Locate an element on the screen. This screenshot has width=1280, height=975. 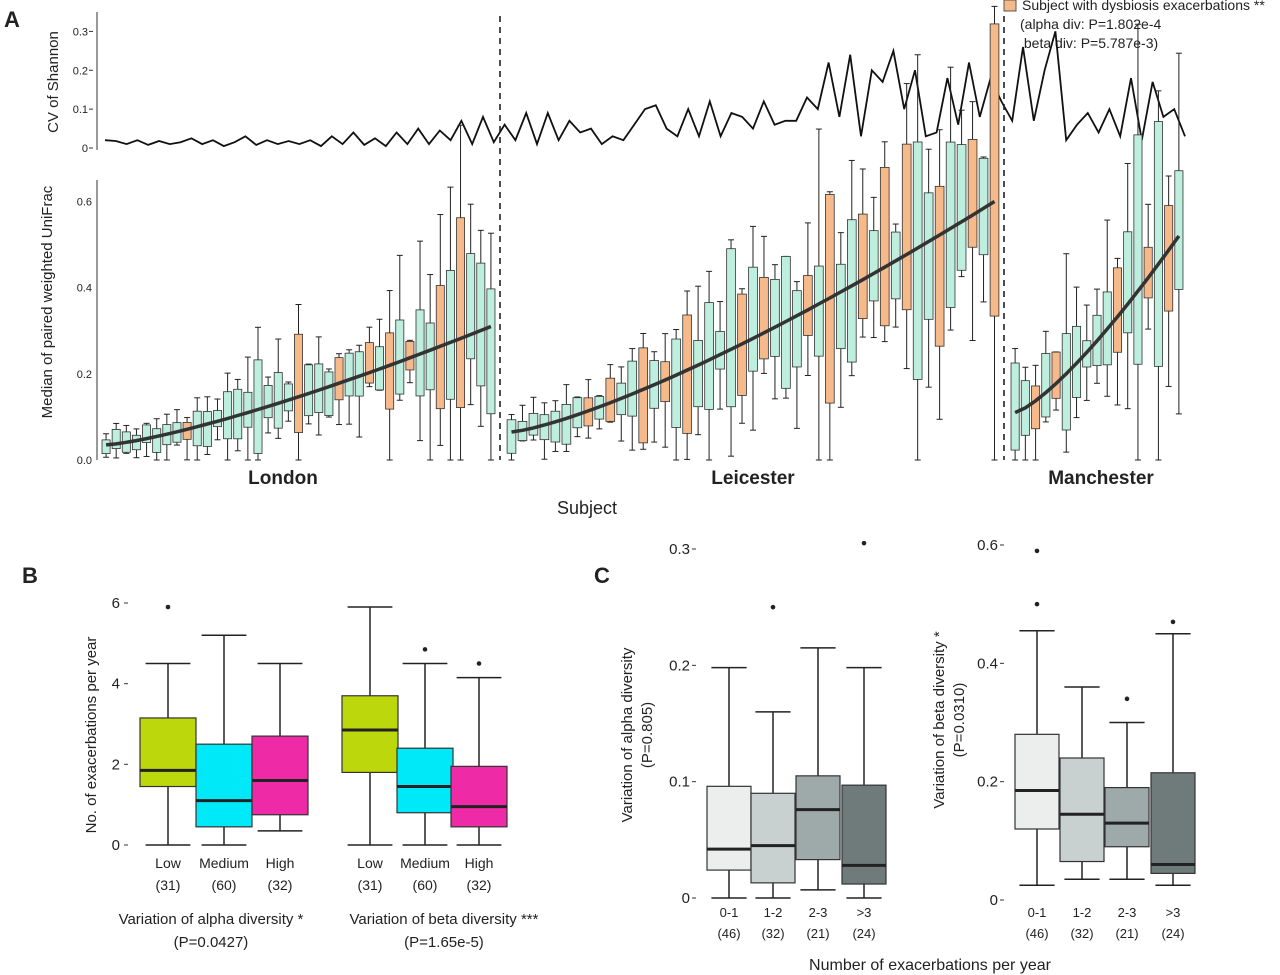
c2-category-label: 0-1 is located at coordinates (1037, 912).